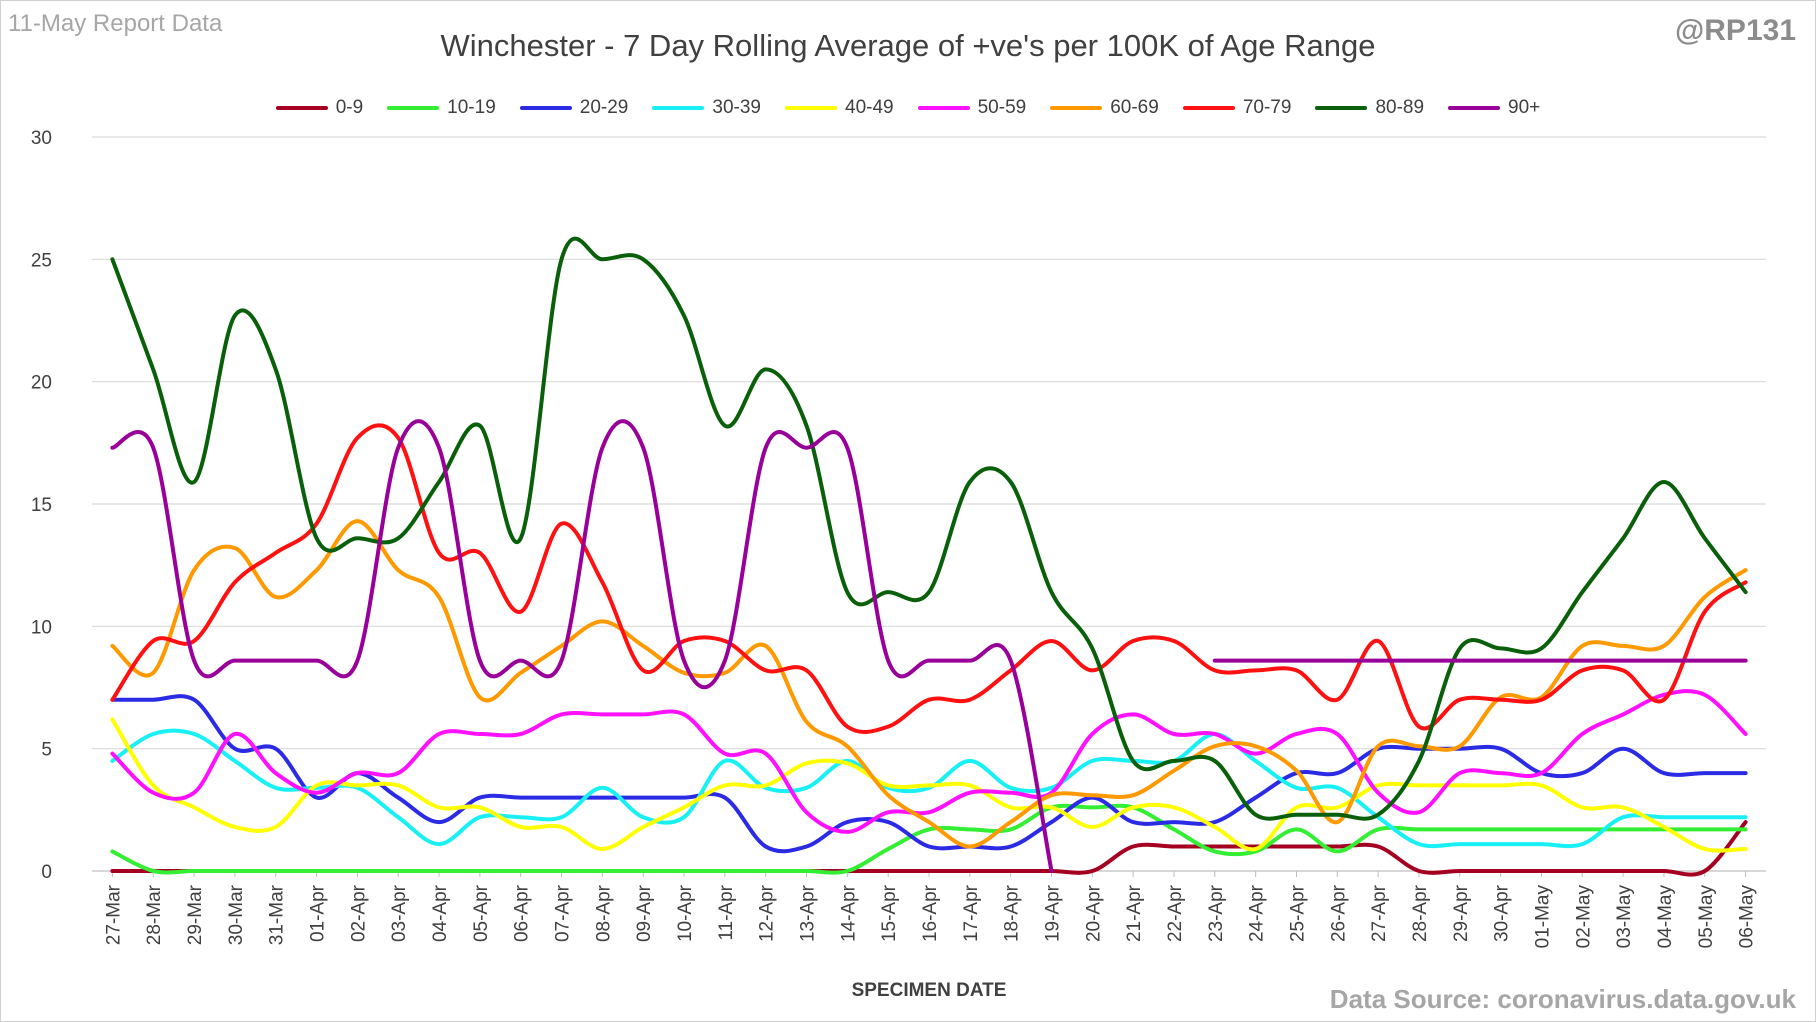 This screenshot has height=1022, width=1816. Describe the element at coordinates (1502, 913) in the screenshot. I see `x-tick-label: 30-Apr` at that location.